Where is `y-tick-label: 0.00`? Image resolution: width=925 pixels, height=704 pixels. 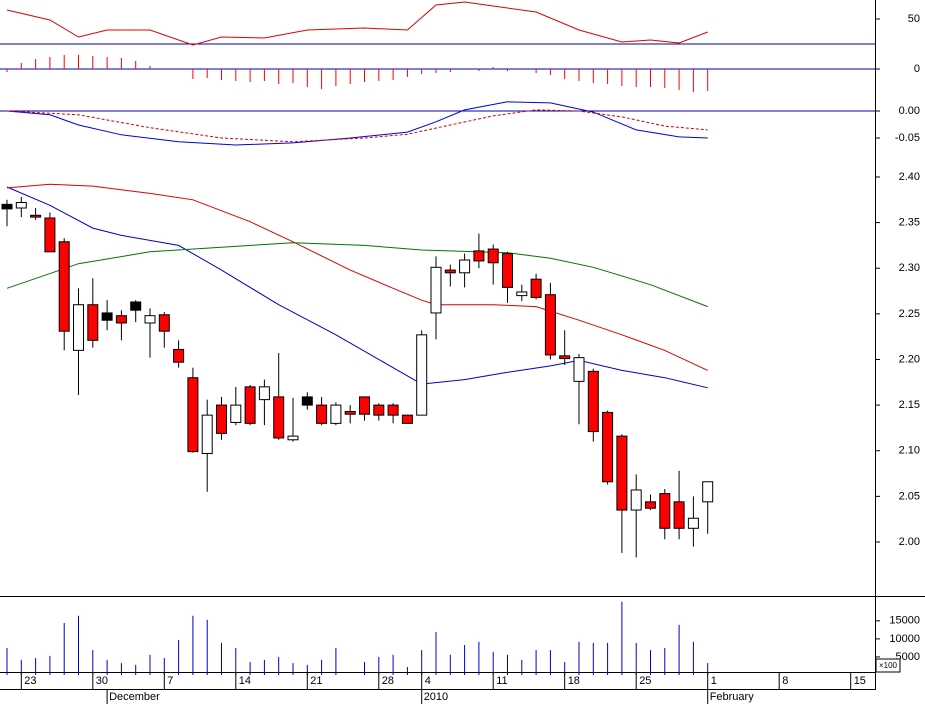
y-tick-label: 0.00 is located at coordinates (909, 111).